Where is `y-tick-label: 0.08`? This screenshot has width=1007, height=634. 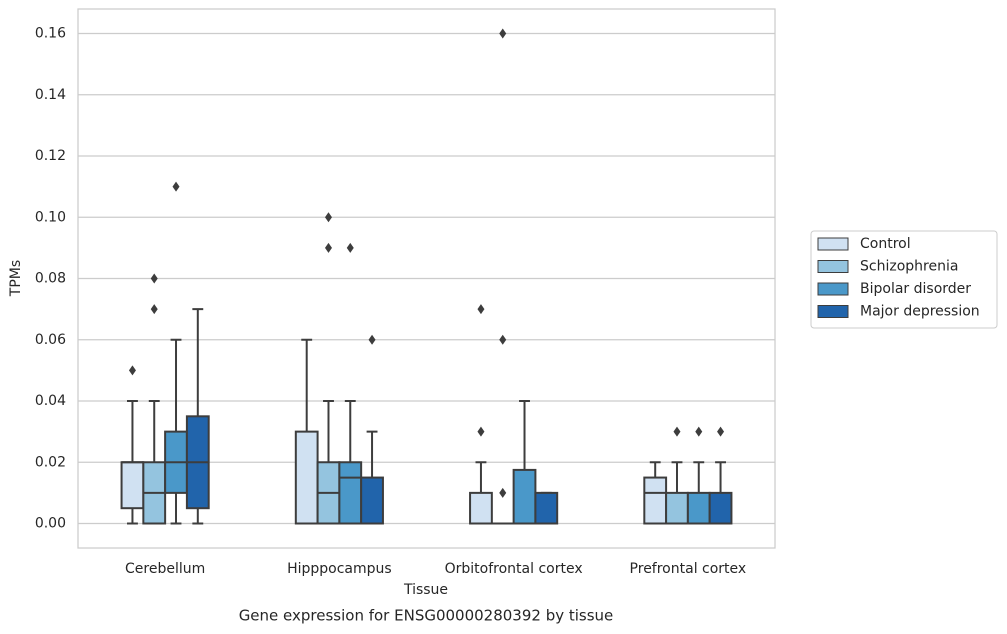 y-tick-label: 0.08 is located at coordinates (50, 279).